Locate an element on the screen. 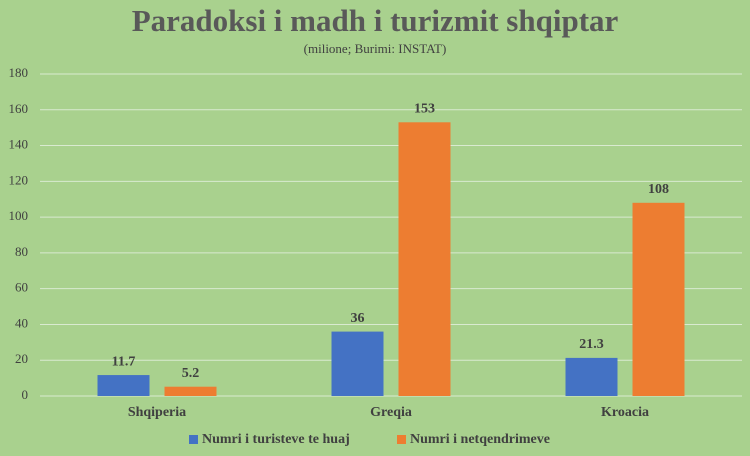 This screenshot has width=750, height=456. chart-subtitle: (milione; Burimi: INSTAT) is located at coordinates (375, 48).